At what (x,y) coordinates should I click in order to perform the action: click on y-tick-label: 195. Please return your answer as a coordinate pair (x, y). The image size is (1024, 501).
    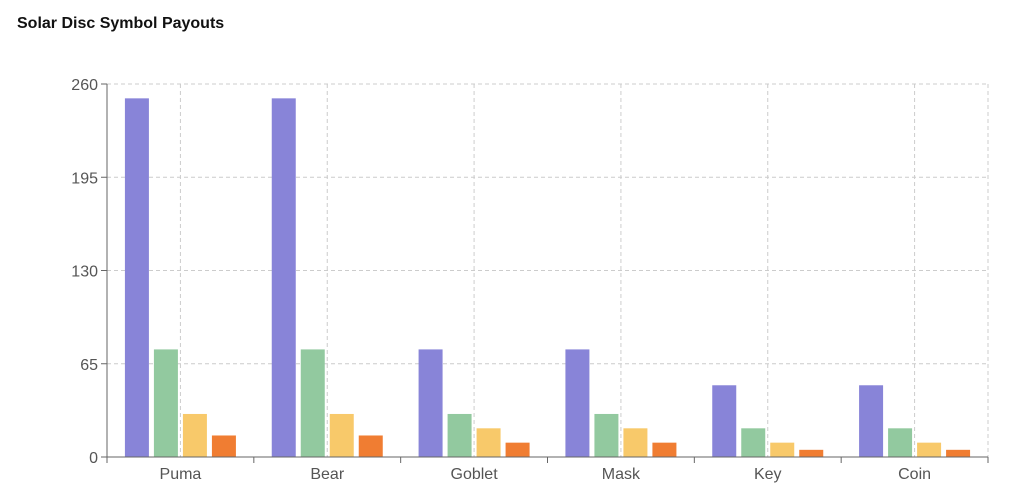
    Looking at the image, I should click on (84, 178).